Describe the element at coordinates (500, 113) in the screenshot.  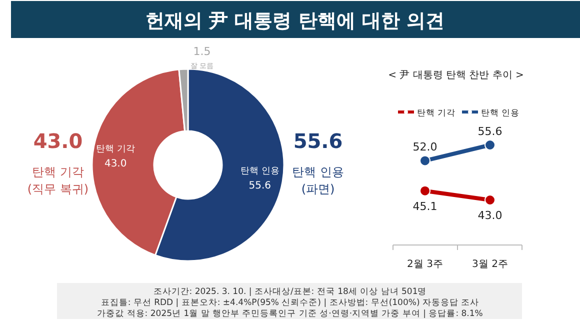
I see `legend-label: 탄핵 인용` at that location.